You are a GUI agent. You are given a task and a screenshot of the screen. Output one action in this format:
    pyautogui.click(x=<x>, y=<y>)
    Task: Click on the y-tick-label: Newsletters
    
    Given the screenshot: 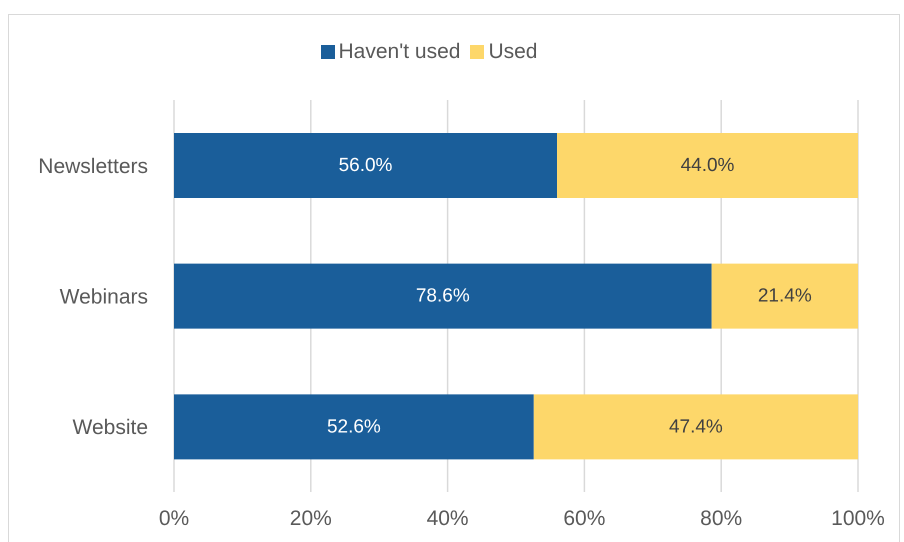 What is the action you would take?
    pyautogui.click(x=93, y=166)
    